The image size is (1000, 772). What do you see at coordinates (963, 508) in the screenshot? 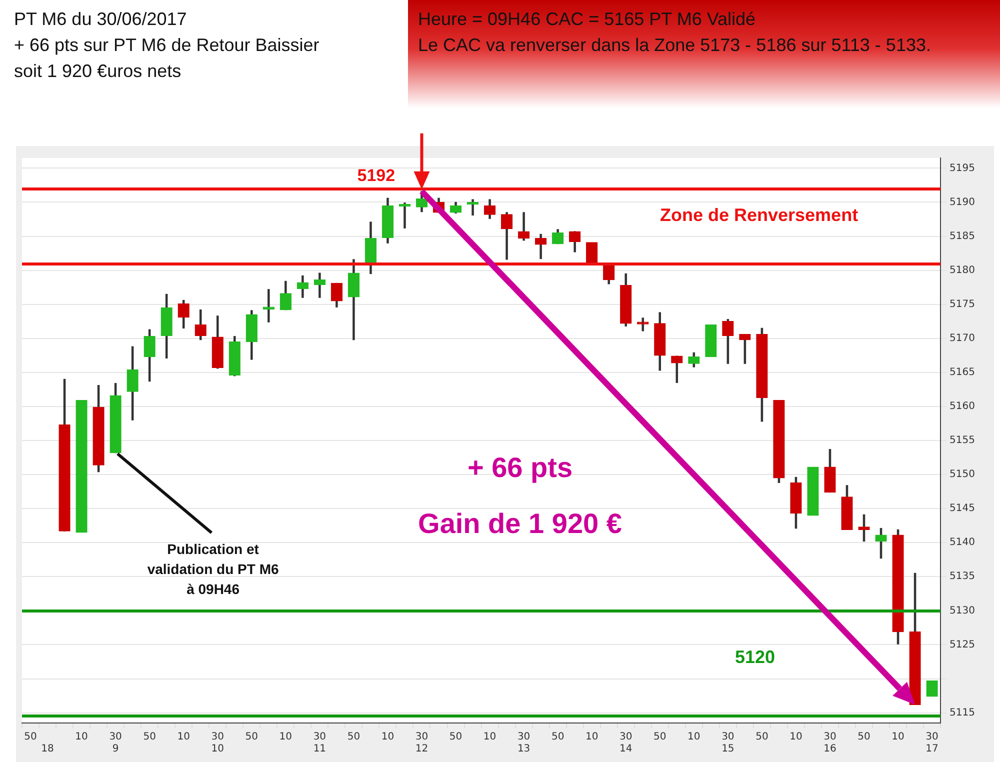
I see `y-tick-label: 5145` at bounding box center [963, 508].